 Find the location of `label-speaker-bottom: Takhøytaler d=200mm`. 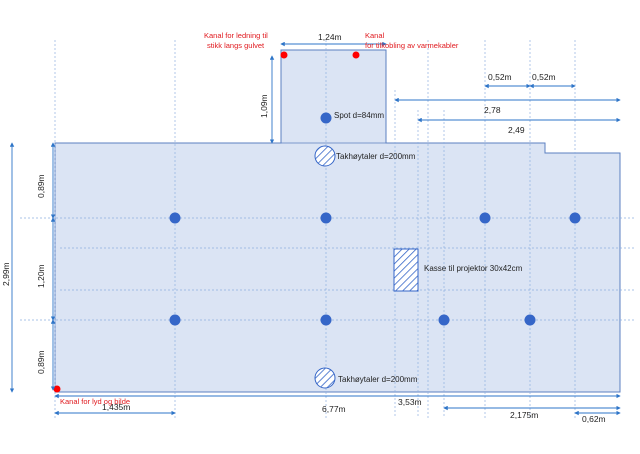

label-speaker-bottom: Takhøytaler d=200mm is located at coordinates (378, 379).